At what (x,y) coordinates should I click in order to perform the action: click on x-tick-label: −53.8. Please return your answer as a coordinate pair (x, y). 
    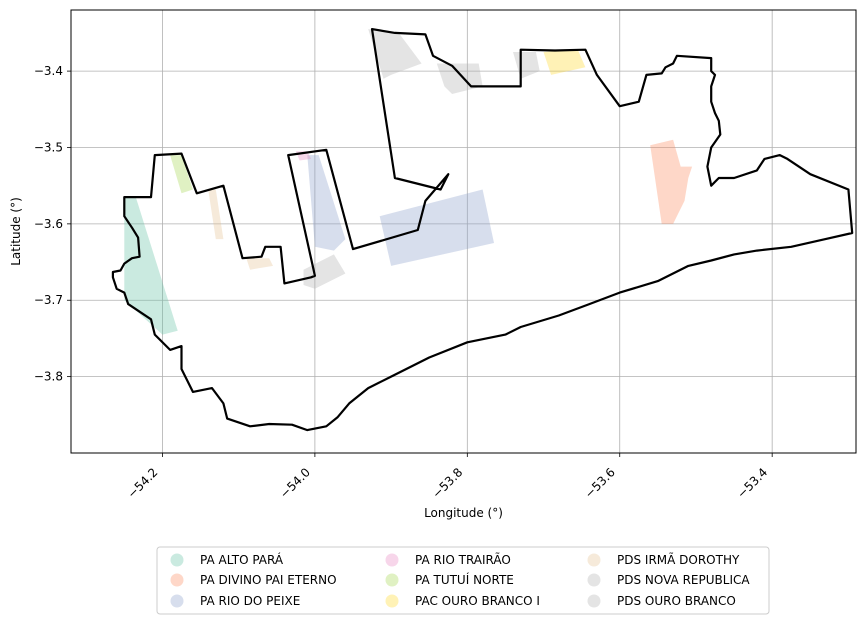
    Looking at the image, I should click on (448, 483).